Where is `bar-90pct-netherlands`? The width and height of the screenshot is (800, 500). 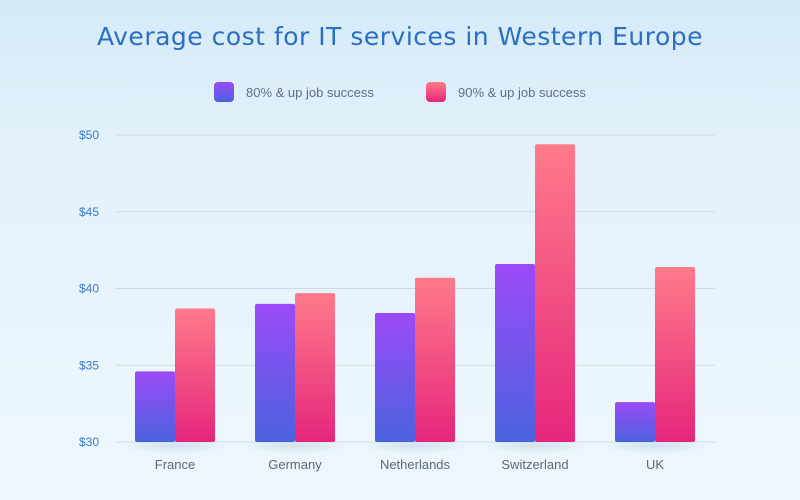
bar-90pct-netherlands is located at coordinates (435, 359).